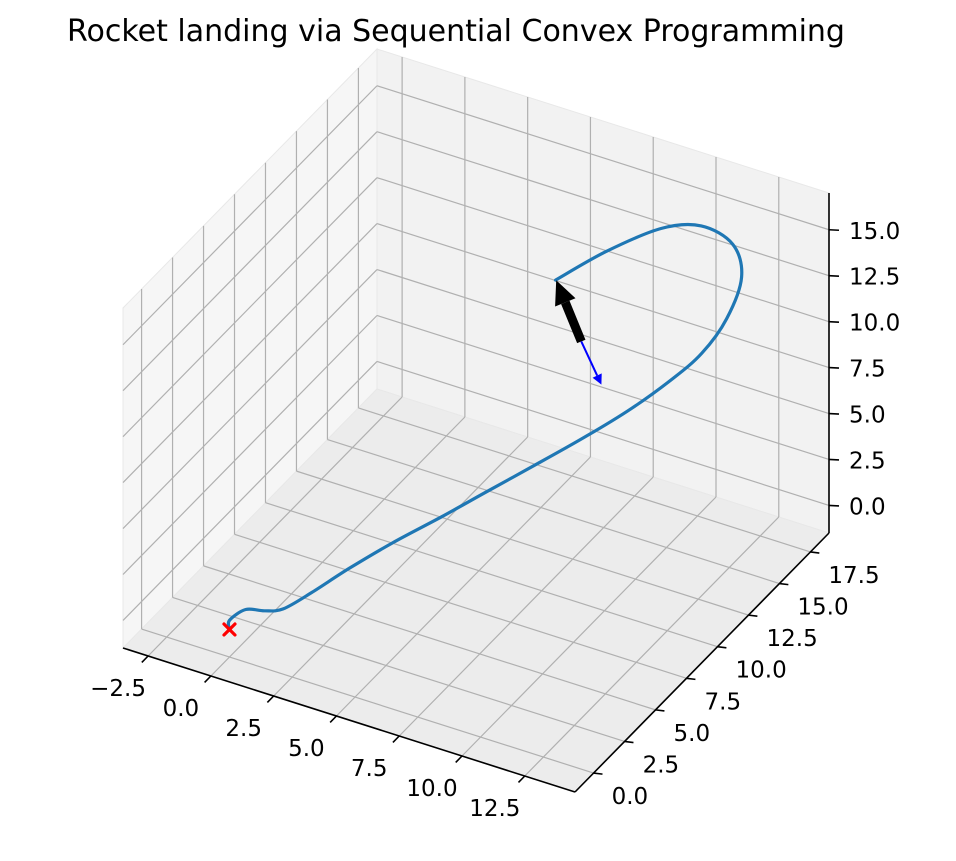 The image size is (956, 861). I want to click on z-tick-label: 2.5, so click(867, 462).